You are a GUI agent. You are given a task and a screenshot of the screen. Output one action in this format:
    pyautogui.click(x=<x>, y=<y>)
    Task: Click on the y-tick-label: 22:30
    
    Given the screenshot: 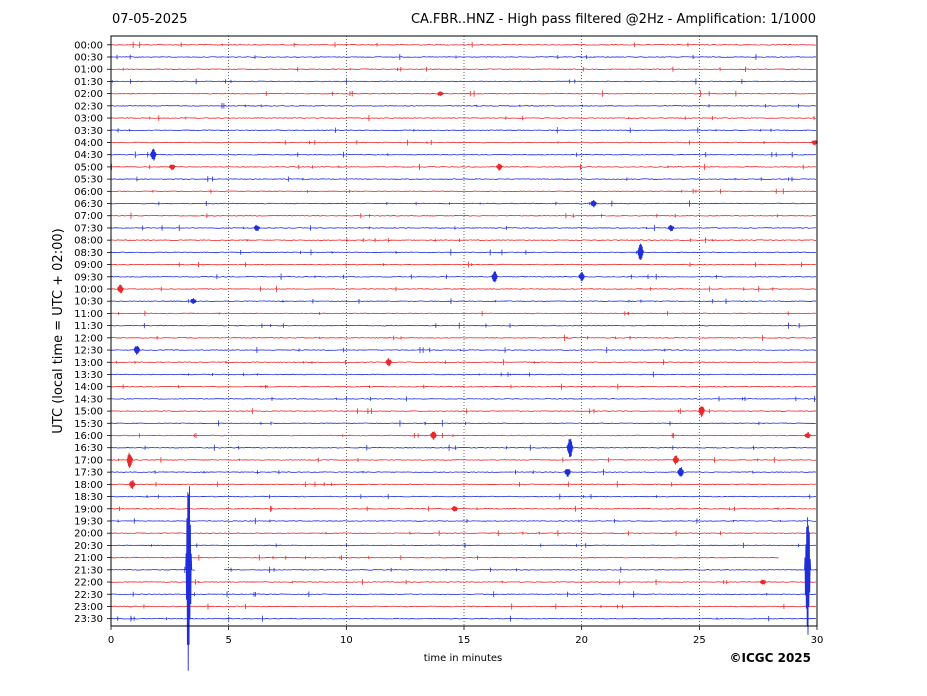 What is the action you would take?
    pyautogui.click(x=88, y=595)
    